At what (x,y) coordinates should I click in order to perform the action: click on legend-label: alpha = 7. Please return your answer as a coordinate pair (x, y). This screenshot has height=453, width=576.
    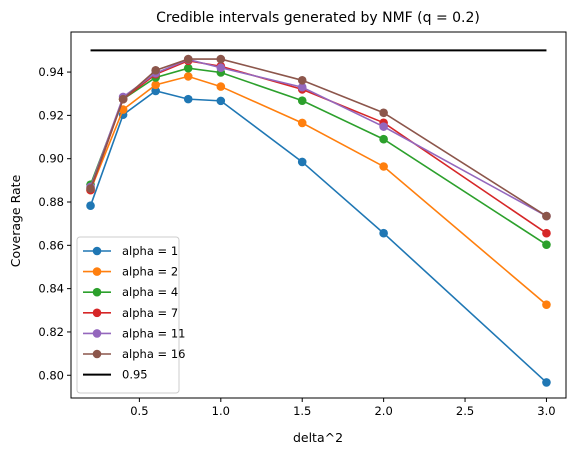
    Looking at the image, I should click on (150, 313).